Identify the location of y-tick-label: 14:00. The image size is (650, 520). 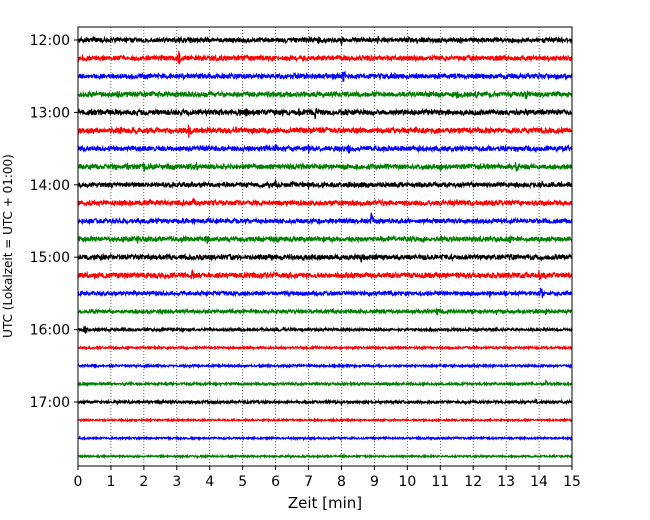
(50, 186).